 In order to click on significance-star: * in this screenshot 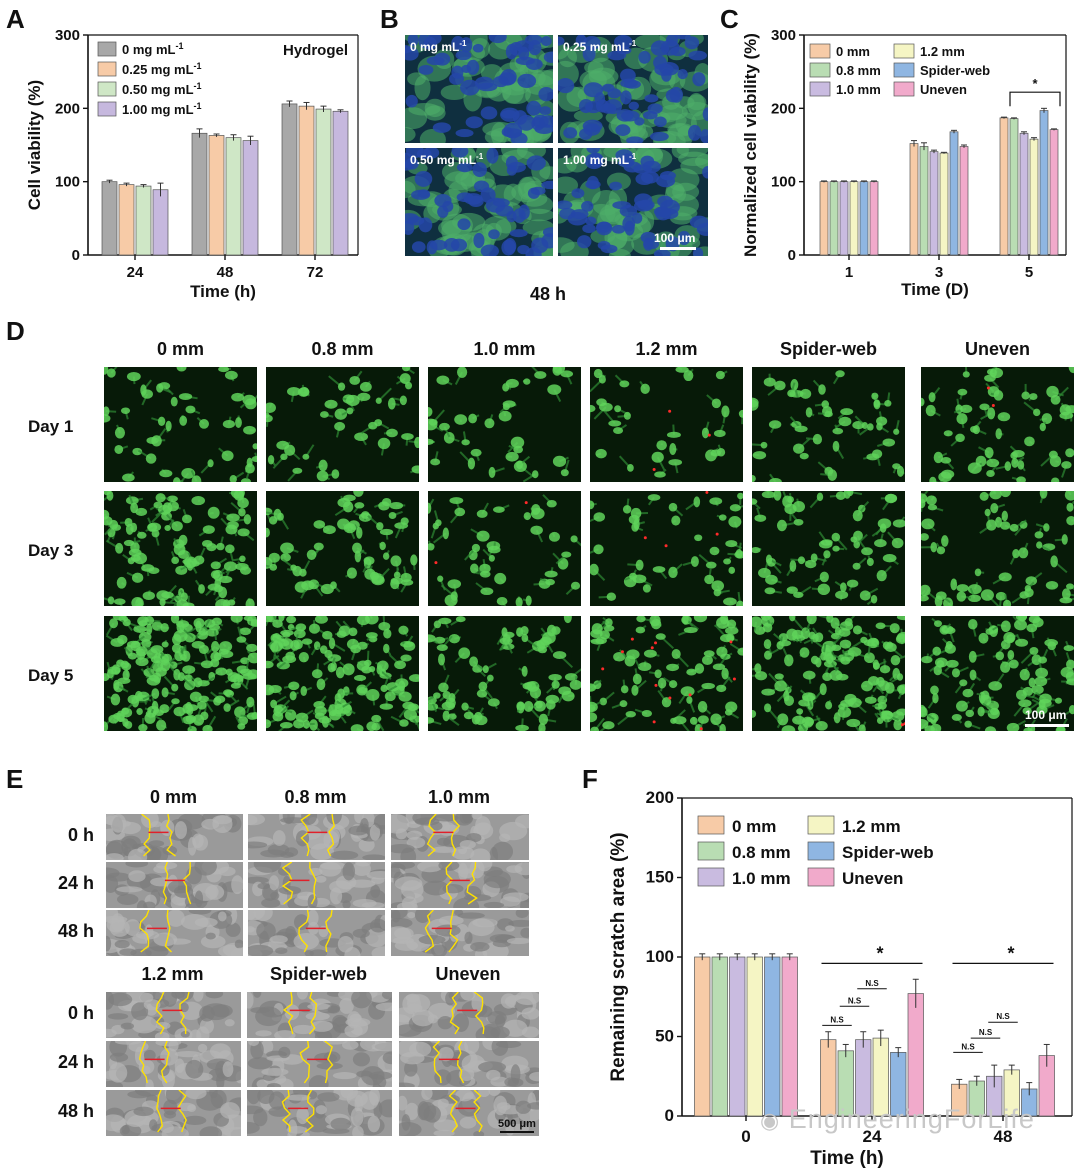, I will do `click(1010, 953)`.